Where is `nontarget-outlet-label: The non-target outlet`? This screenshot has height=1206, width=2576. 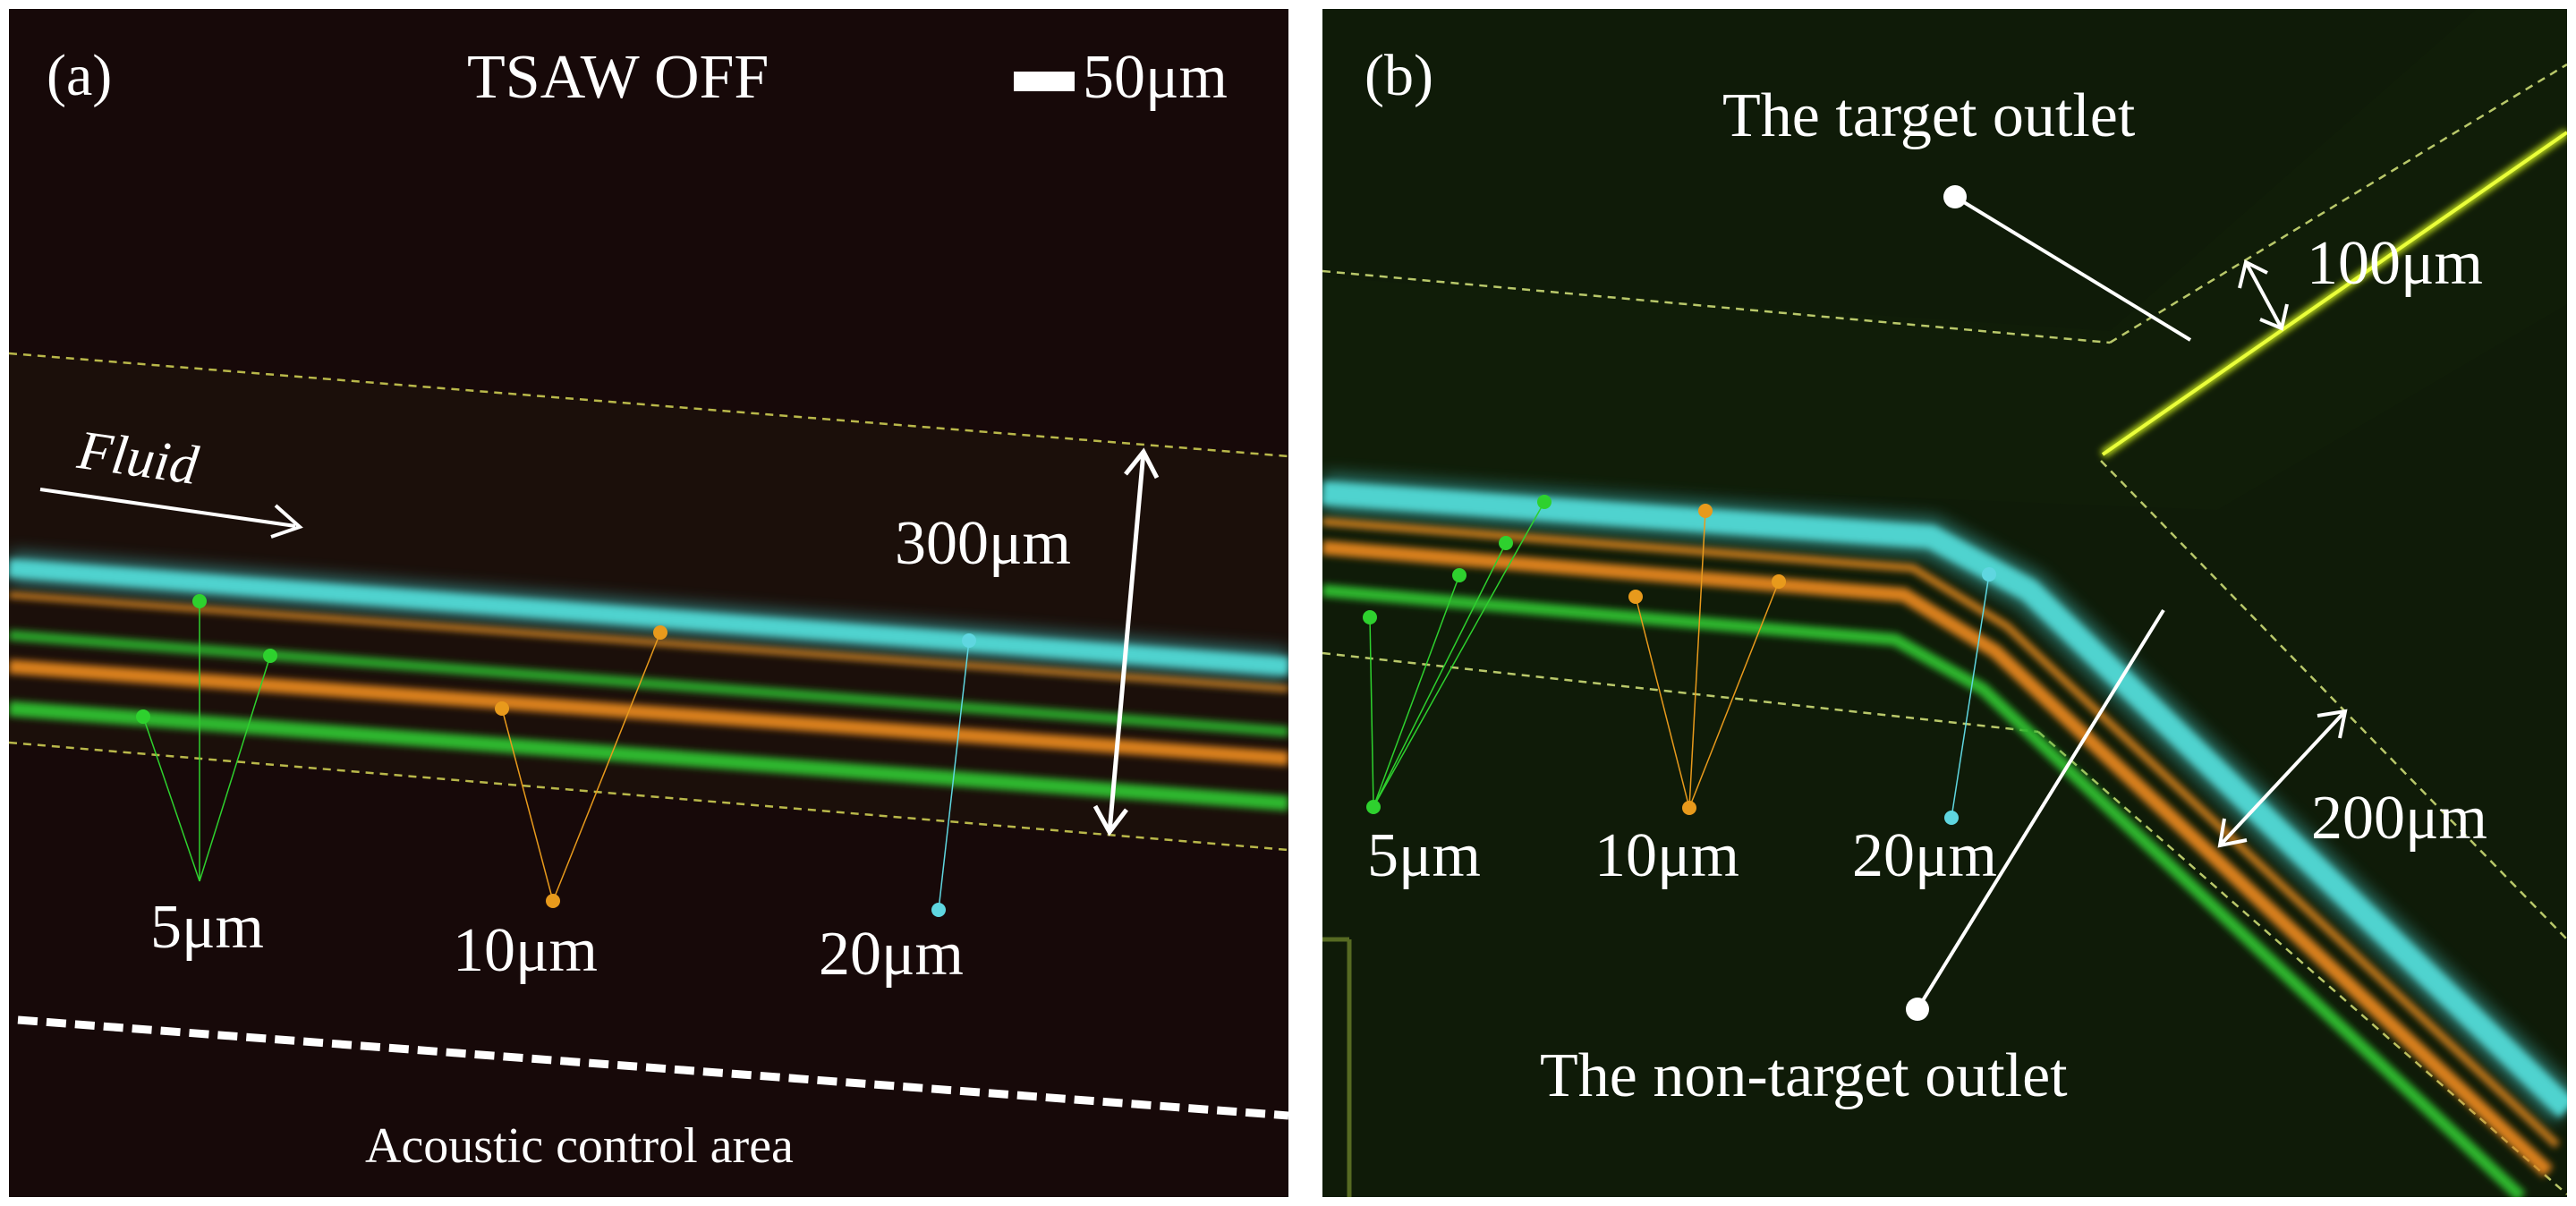
nontarget-outlet-label: The non-target outlet is located at coordinates (1804, 1075).